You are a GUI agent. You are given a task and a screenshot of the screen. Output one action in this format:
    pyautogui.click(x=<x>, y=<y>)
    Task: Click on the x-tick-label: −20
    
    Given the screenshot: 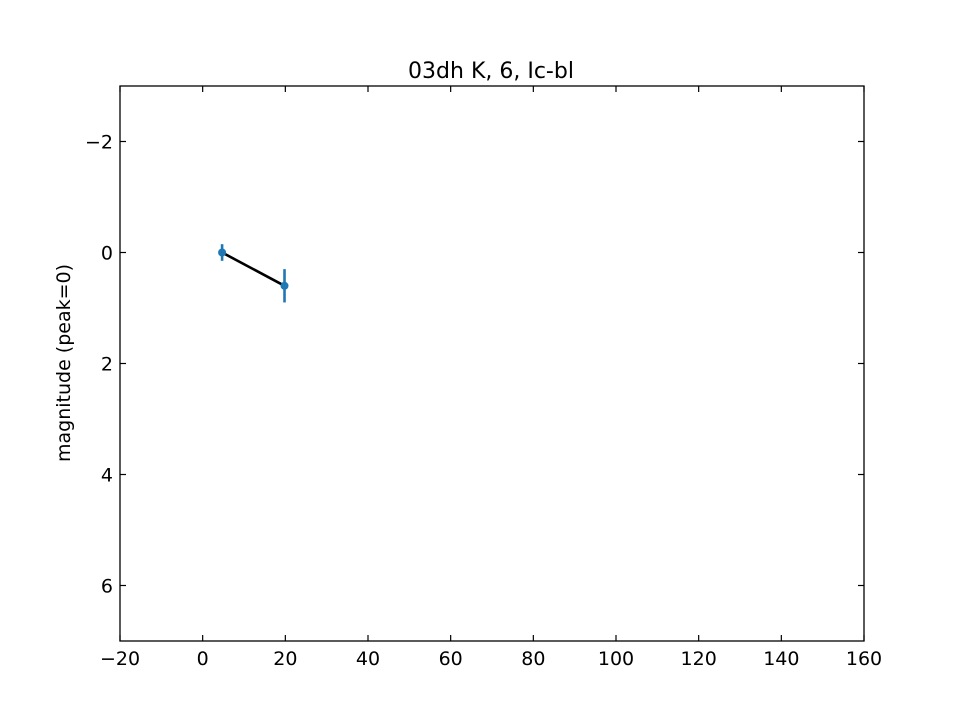 What is the action you would take?
    pyautogui.click(x=120, y=659)
    